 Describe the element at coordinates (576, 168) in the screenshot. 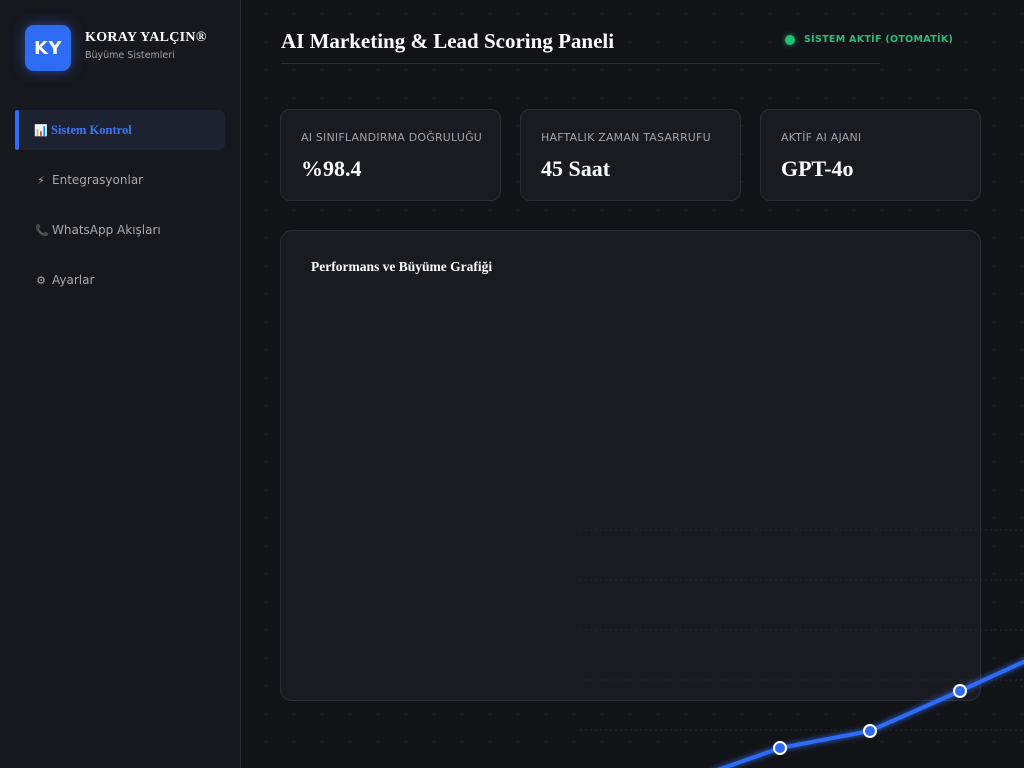

I see `stat-value: 45 Saat` at that location.